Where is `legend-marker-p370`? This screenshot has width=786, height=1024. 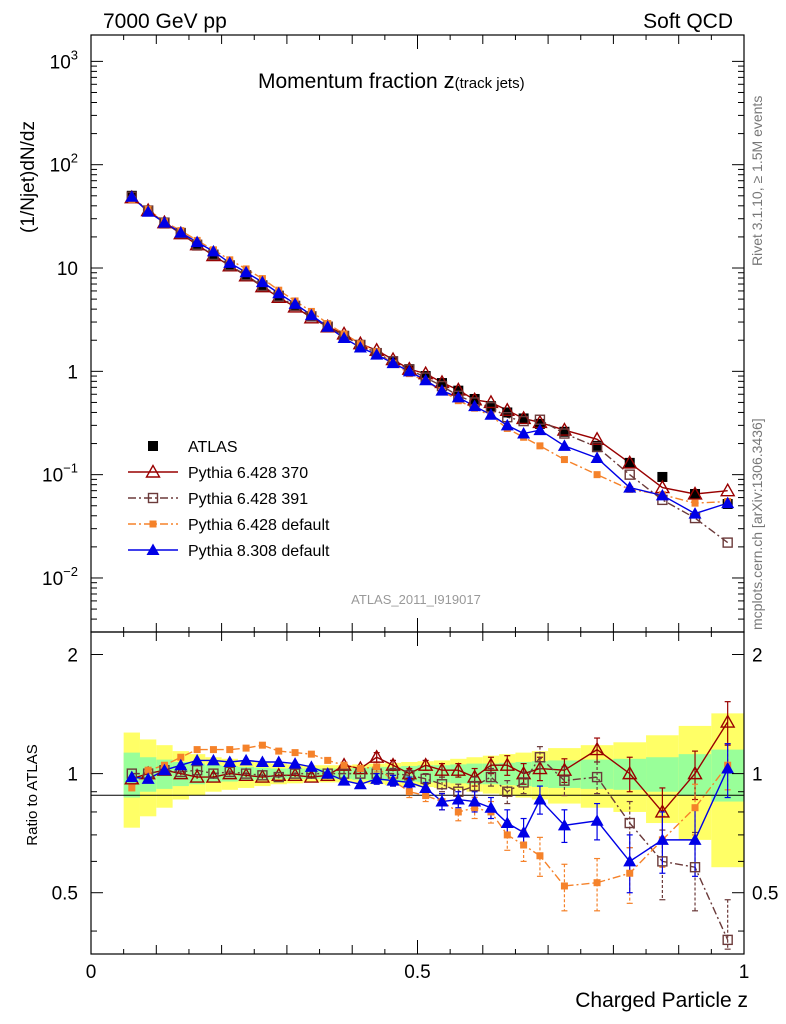 legend-marker-p370 is located at coordinates (153, 471).